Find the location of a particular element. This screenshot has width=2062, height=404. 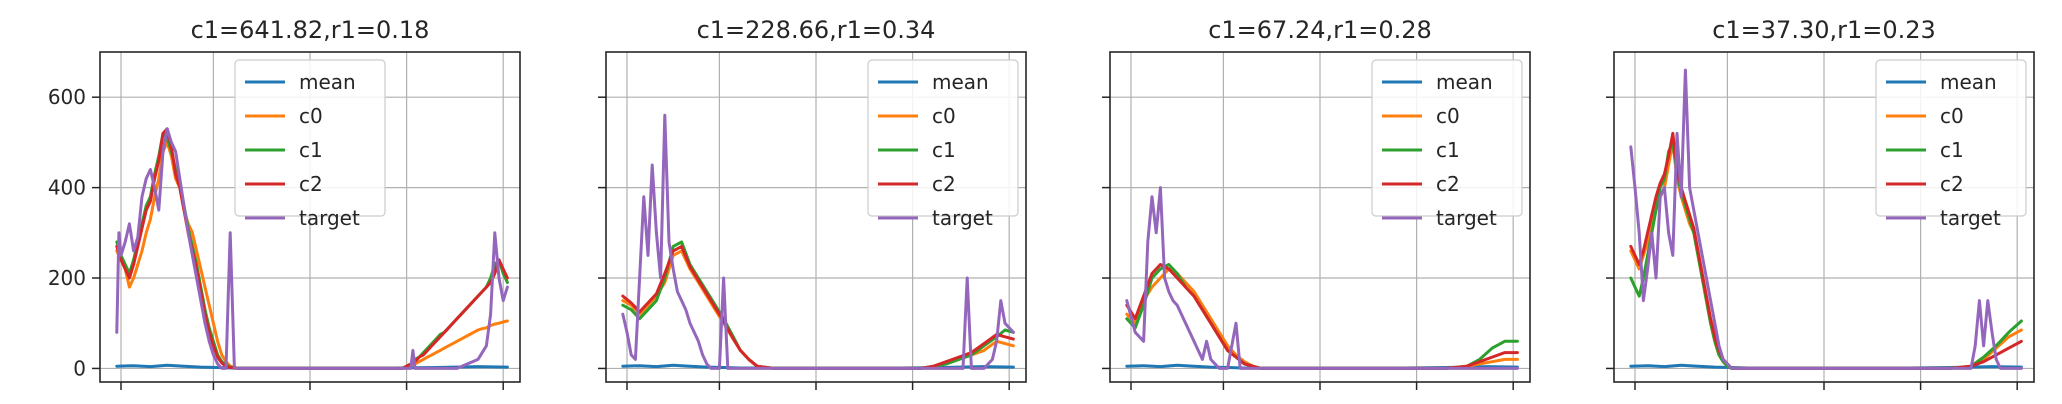

y-tick-label-3: 400 is located at coordinates (67, 188).